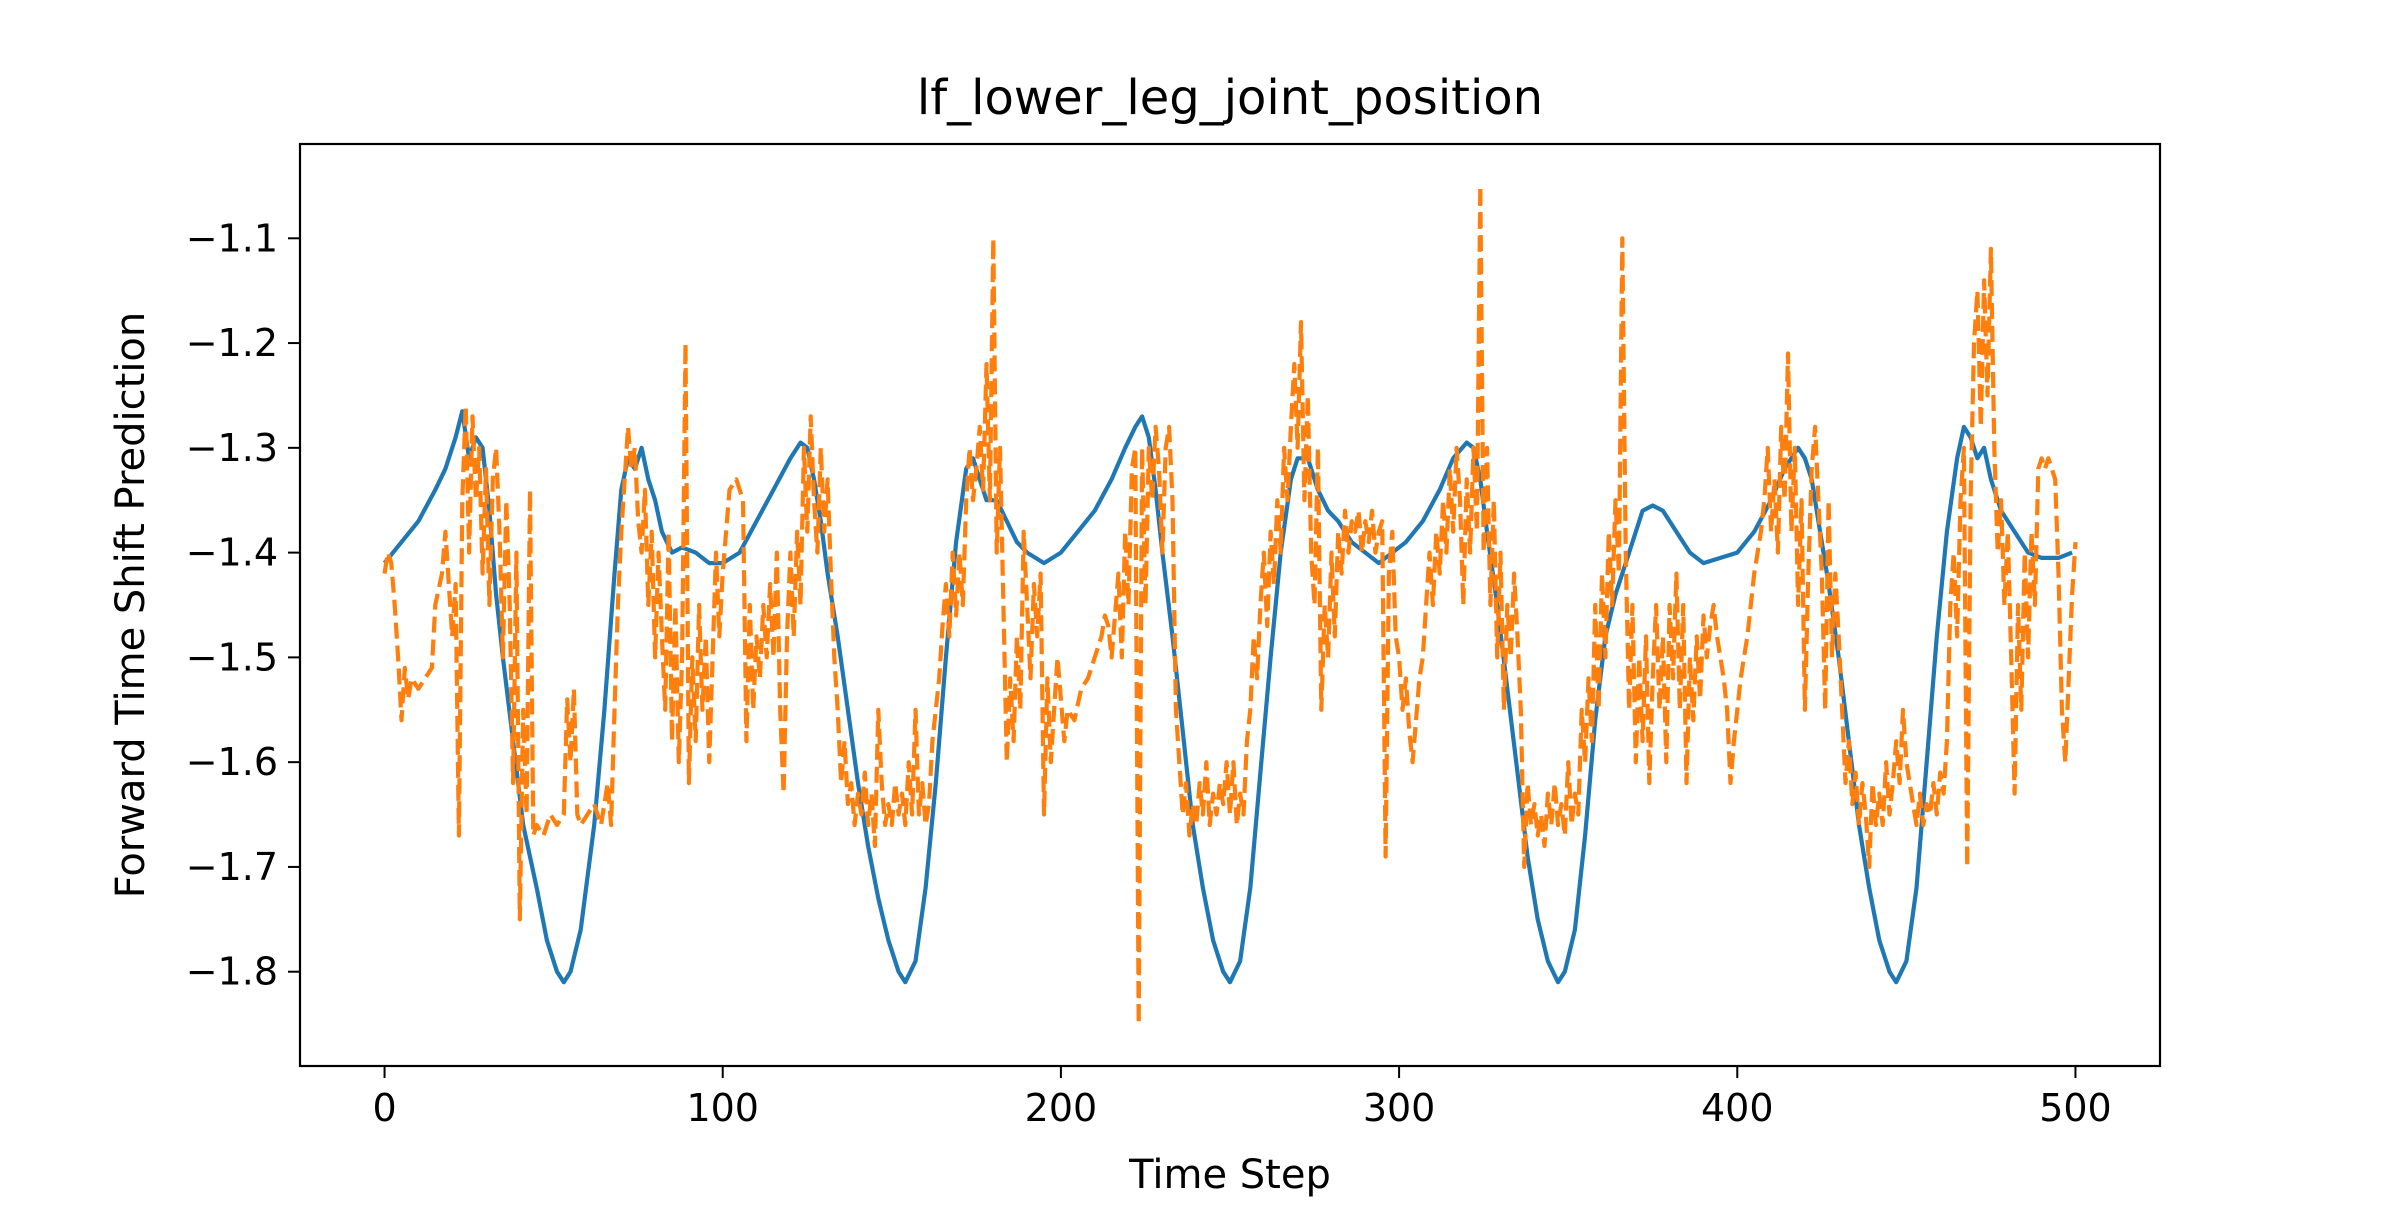  What do you see at coordinates (722, 1108) in the screenshot?
I see `x-tick-label: 100` at bounding box center [722, 1108].